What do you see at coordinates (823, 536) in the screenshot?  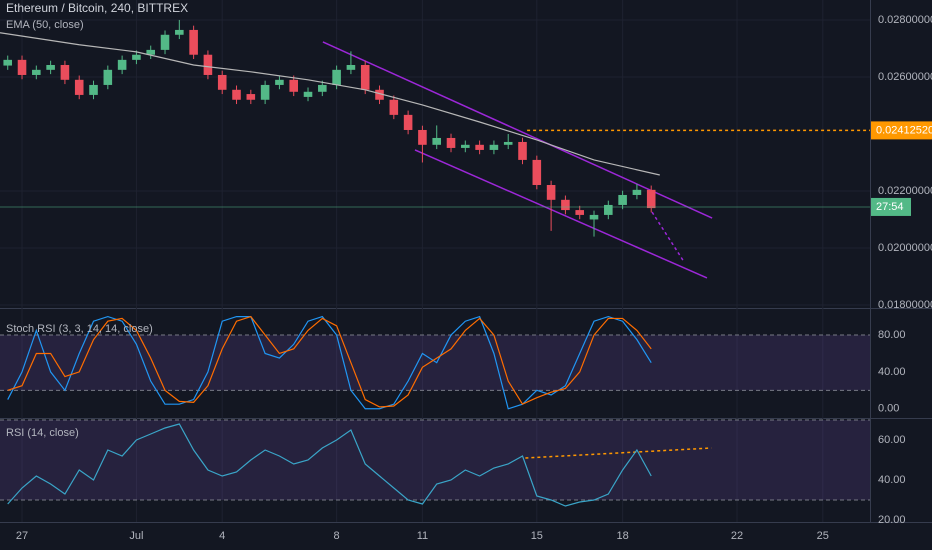 I see `date-label: 25` at bounding box center [823, 536].